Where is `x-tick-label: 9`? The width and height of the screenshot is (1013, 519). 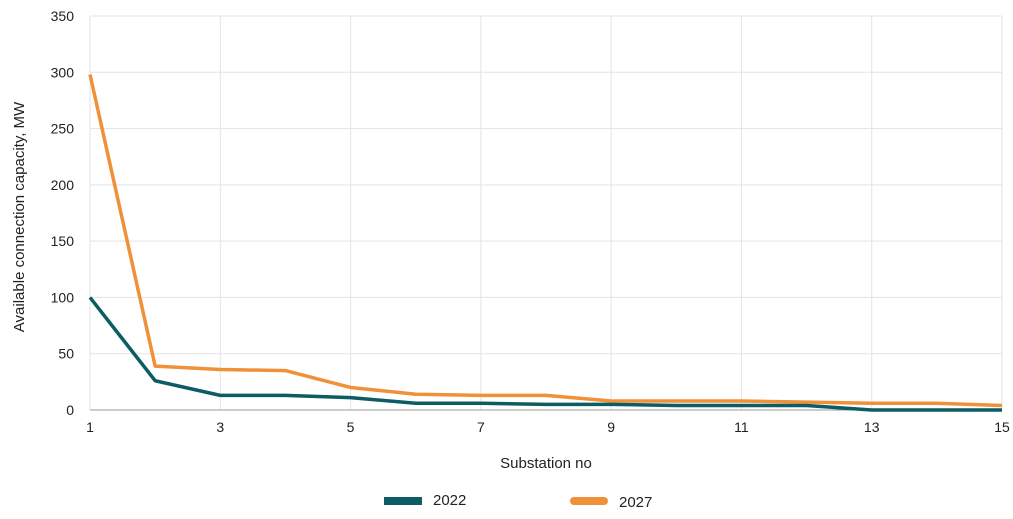 x-tick-label: 9 is located at coordinates (611, 427).